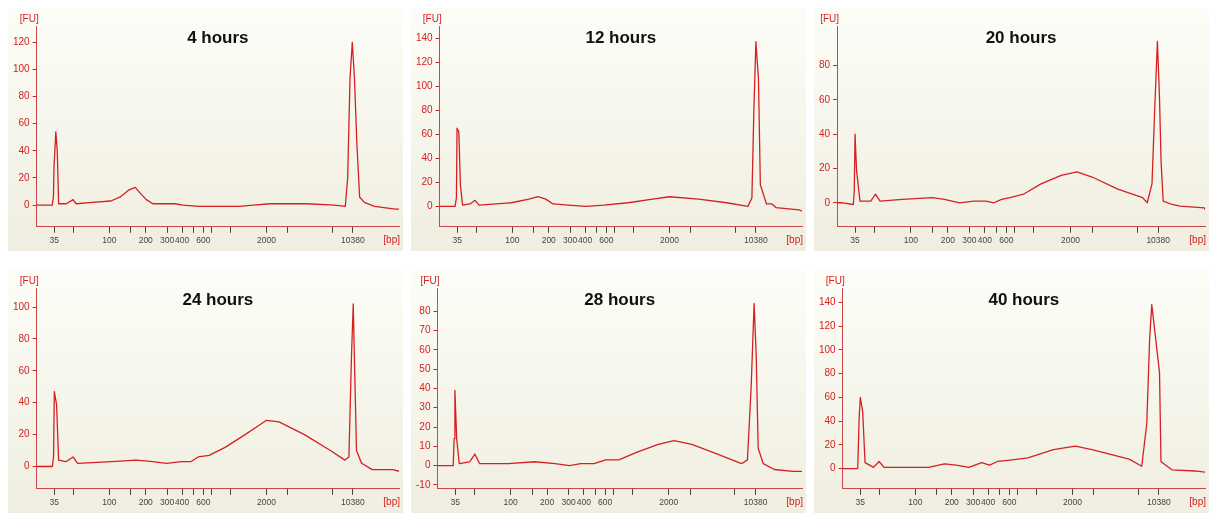  What do you see at coordinates (828, 302) in the screenshot?
I see `y-tick-label: 140` at bounding box center [828, 302].